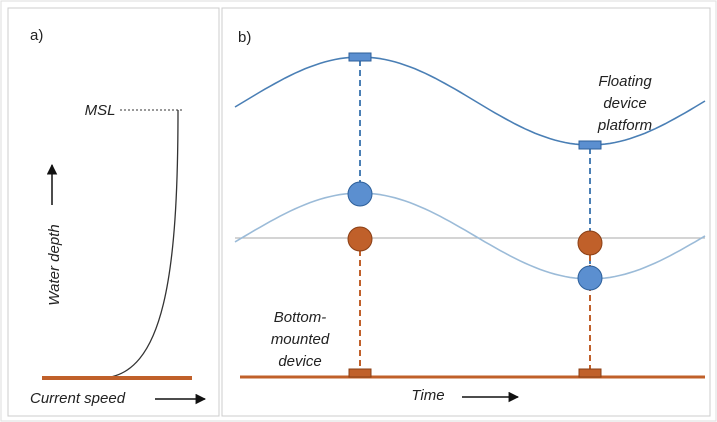 The image size is (717, 422). What do you see at coordinates (100, 110) in the screenshot?
I see `msl-label: MSL` at bounding box center [100, 110].